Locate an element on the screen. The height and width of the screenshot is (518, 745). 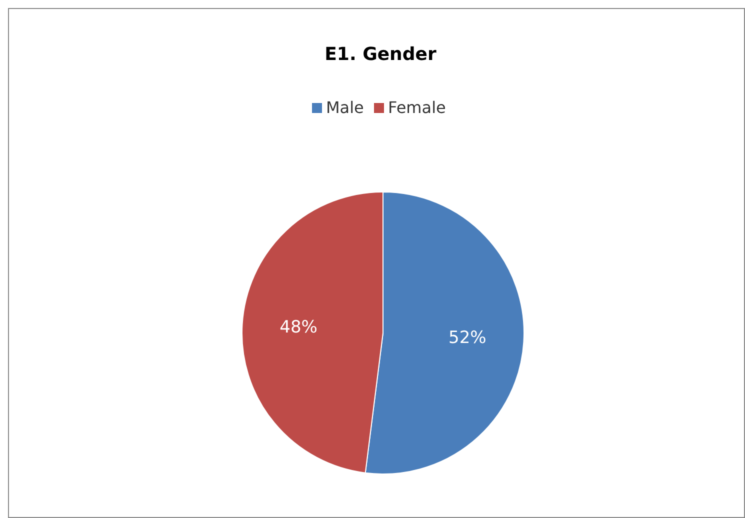
legend-label: Male is located at coordinates (345, 107).